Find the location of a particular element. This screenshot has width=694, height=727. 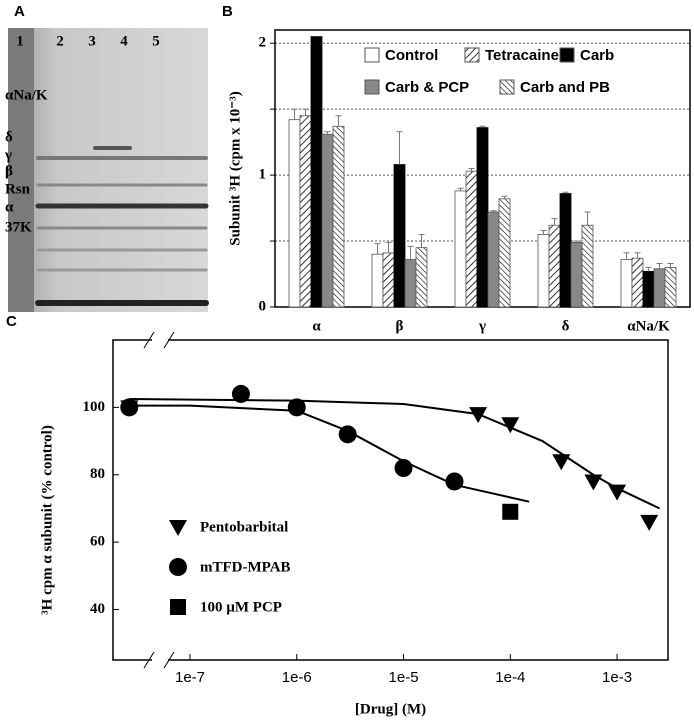

band-label: δ is located at coordinates (9, 137).